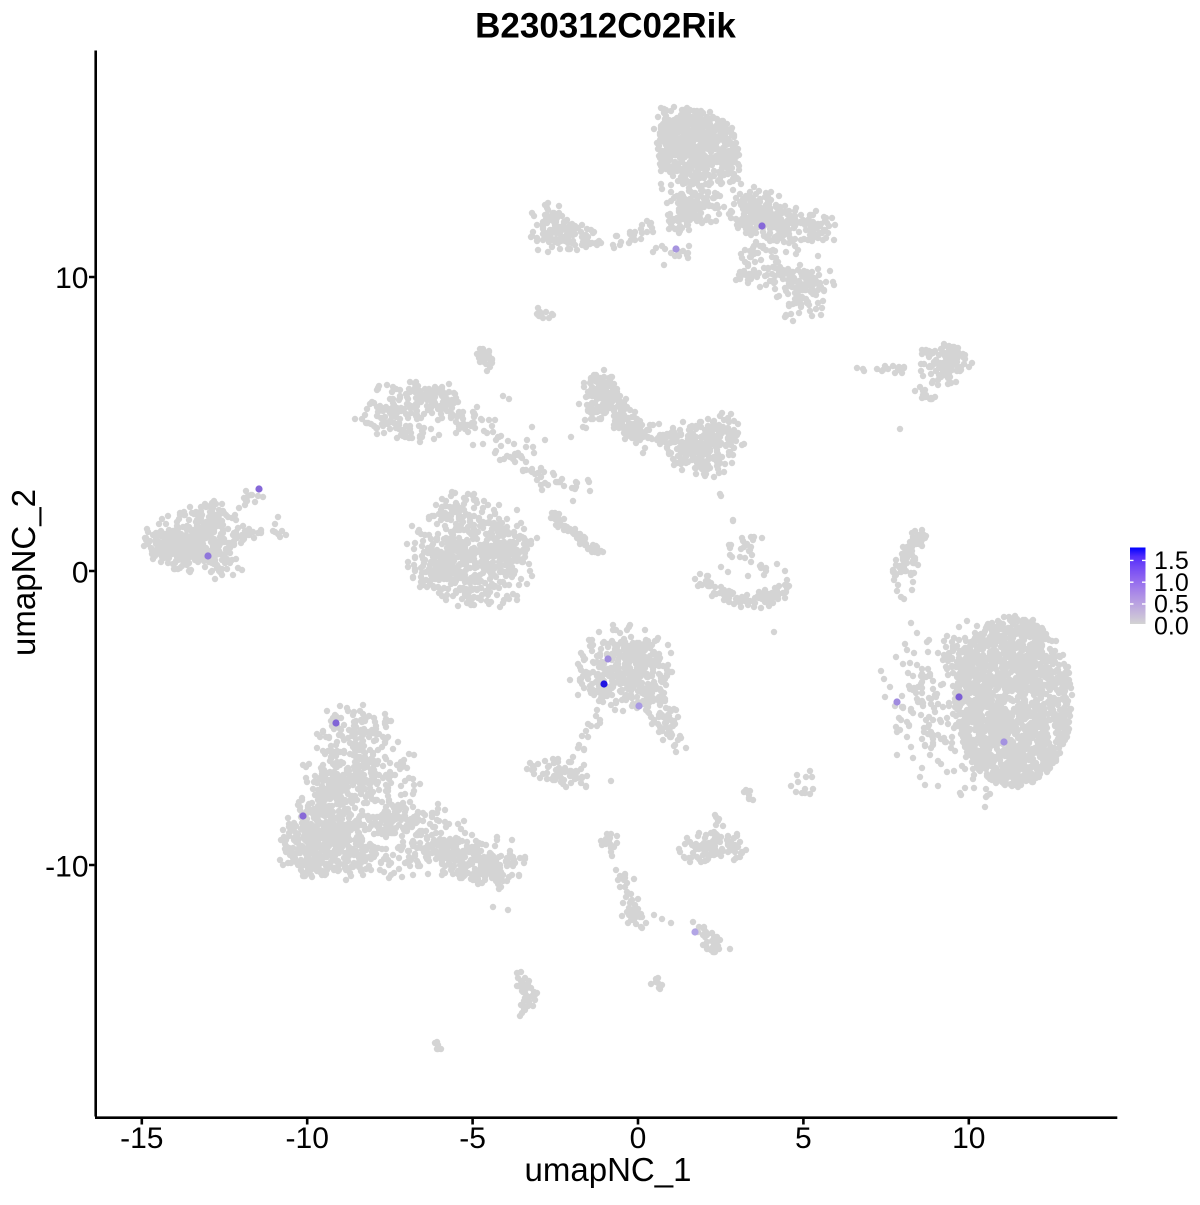 The height and width of the screenshot is (1205, 1200). I want to click on svg-text: B230312C02Rik, so click(605, 26).